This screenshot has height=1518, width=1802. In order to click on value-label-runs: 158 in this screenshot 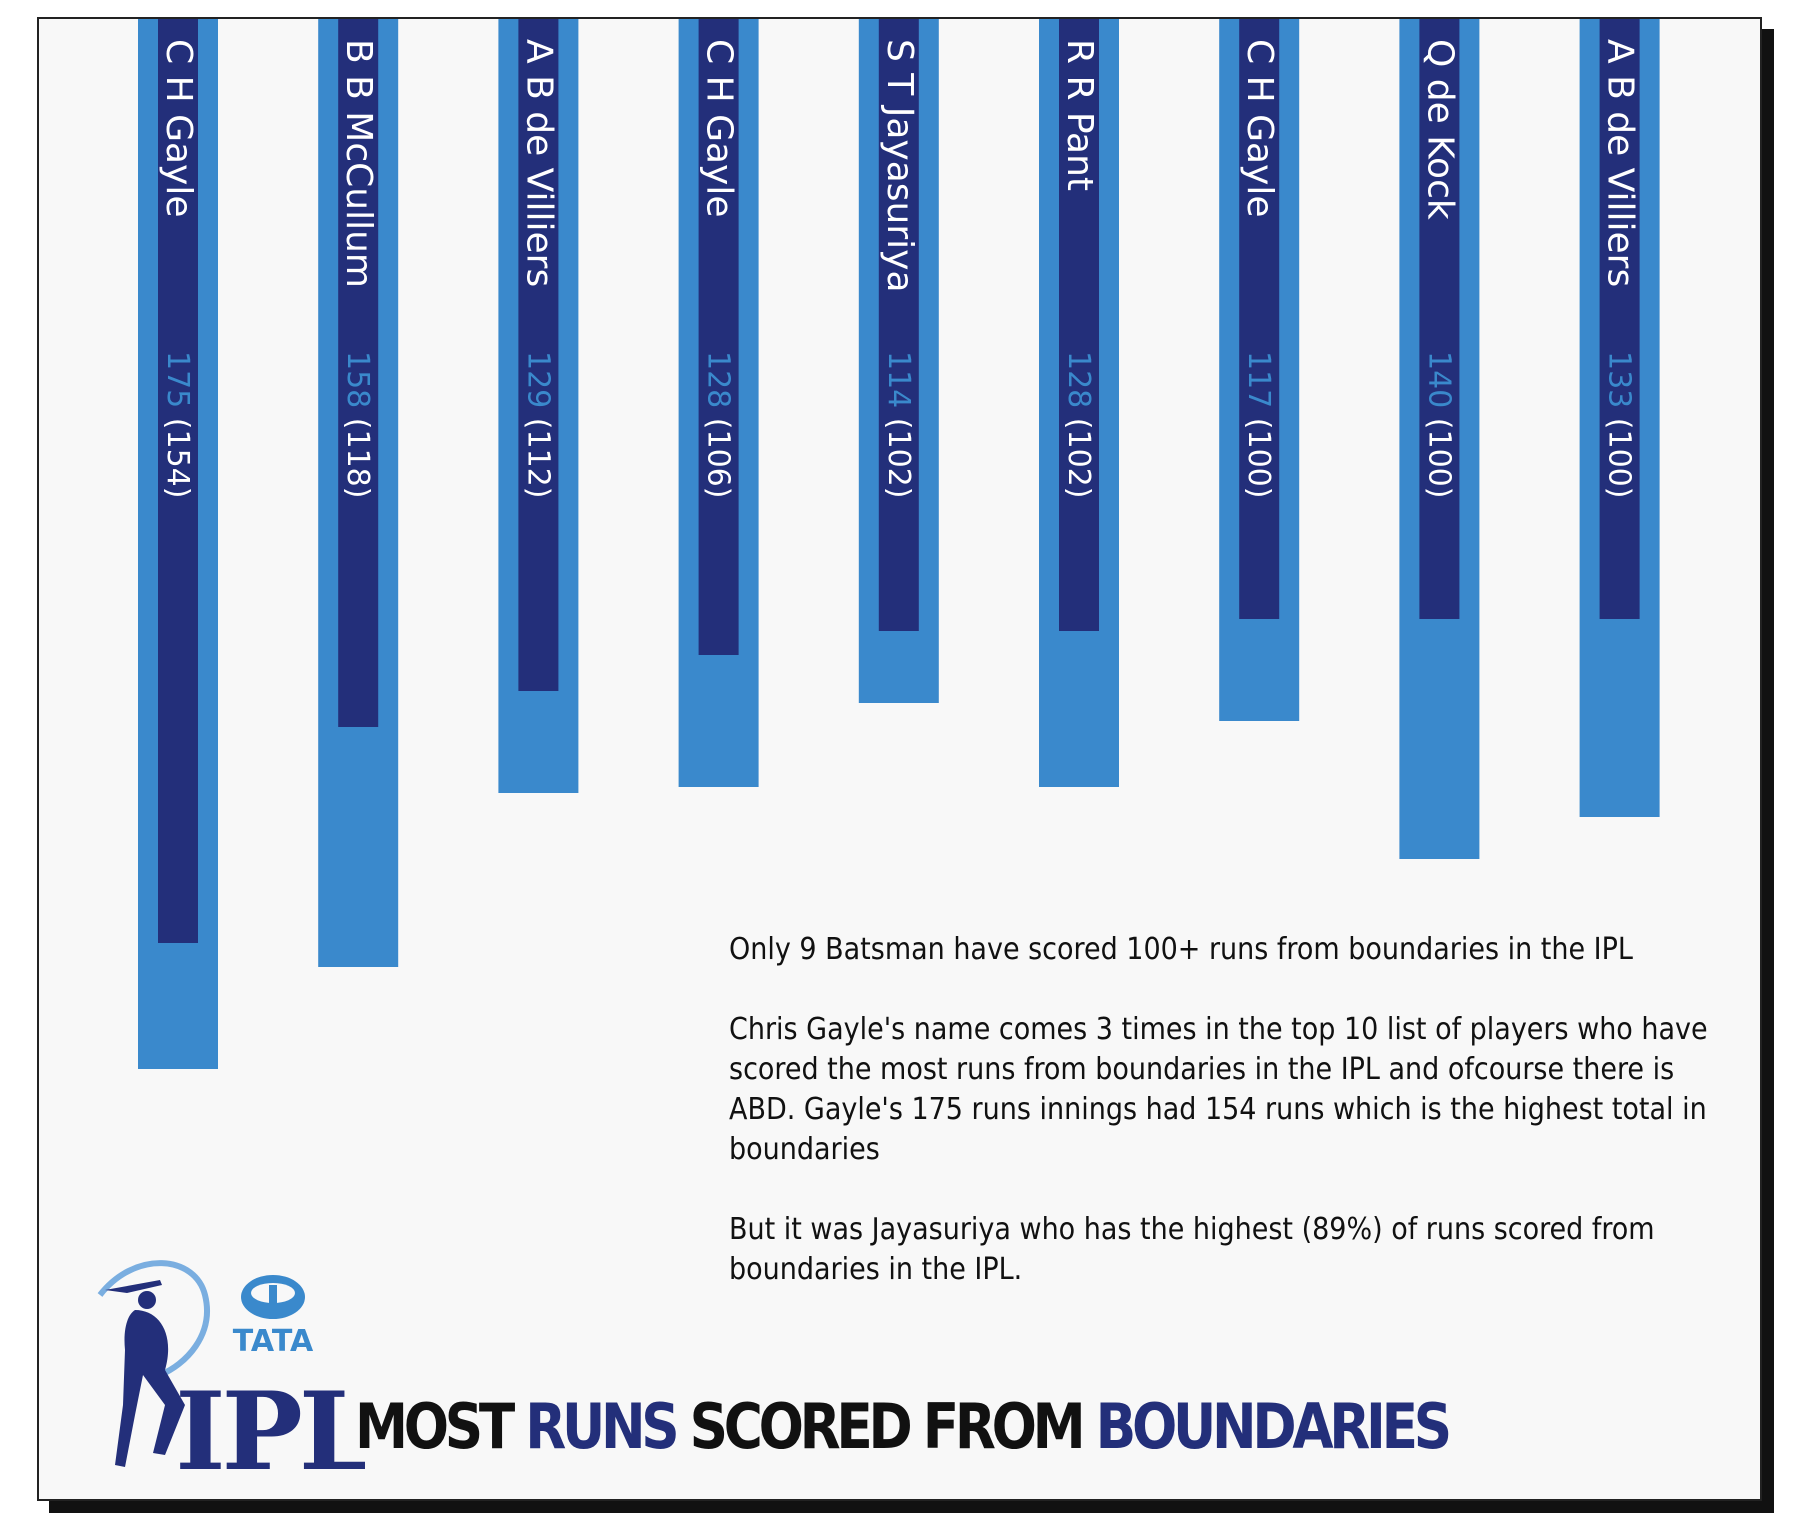, I will do `click(357, 379)`.